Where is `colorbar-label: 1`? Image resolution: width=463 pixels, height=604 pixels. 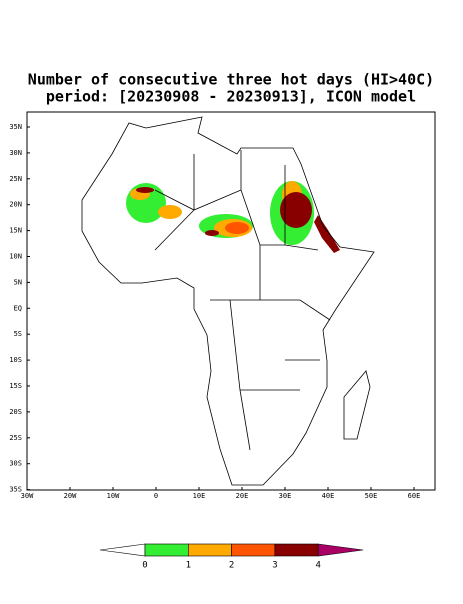
colorbar-label: 1 is located at coordinates (188, 566).